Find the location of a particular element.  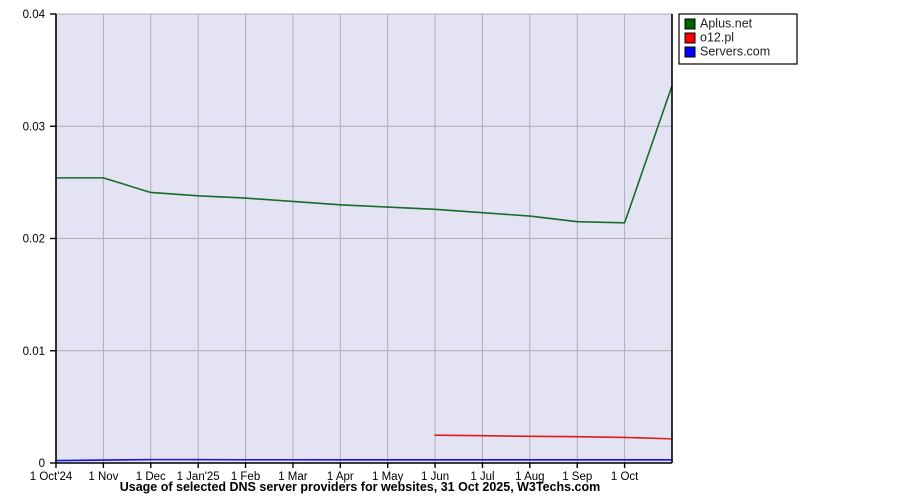

y-tick-label: 0.02 is located at coordinates (34, 240).